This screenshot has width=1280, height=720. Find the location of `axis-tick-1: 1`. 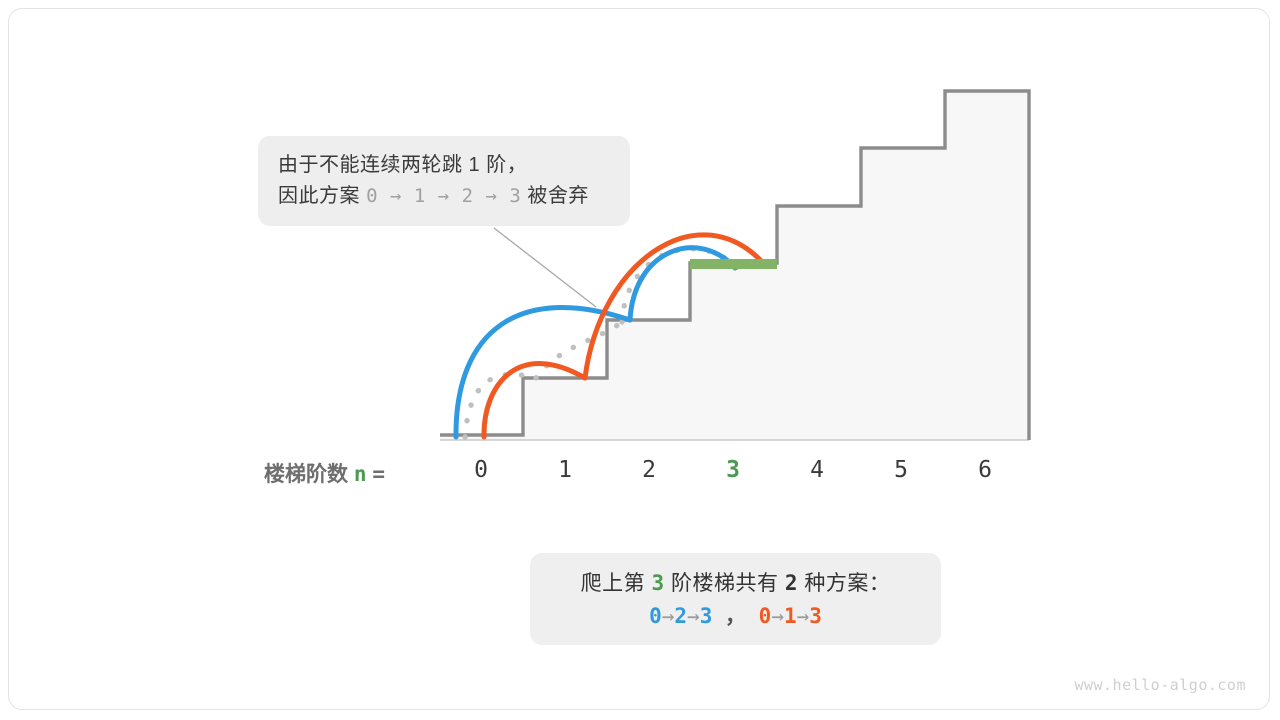

axis-tick-1: 1 is located at coordinates (565, 470).